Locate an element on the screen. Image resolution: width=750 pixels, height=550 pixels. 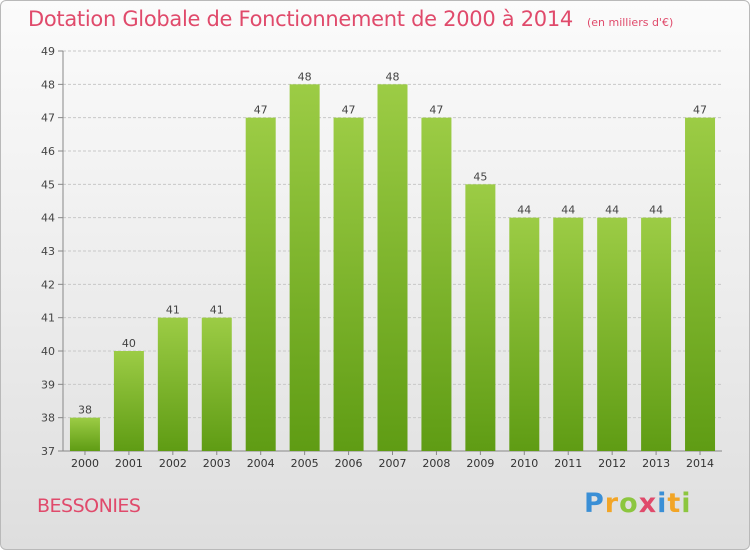
x-tick-label-2012: 2012 is located at coordinates (612, 463).